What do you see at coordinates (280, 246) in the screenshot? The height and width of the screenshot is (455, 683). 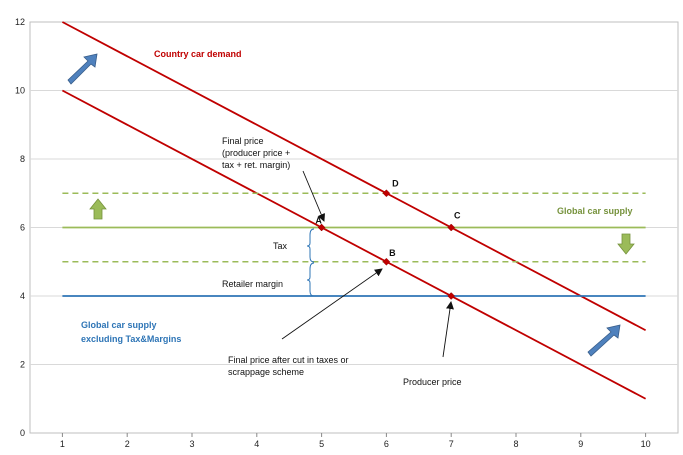 I see `tax-label: Tax` at bounding box center [280, 246].